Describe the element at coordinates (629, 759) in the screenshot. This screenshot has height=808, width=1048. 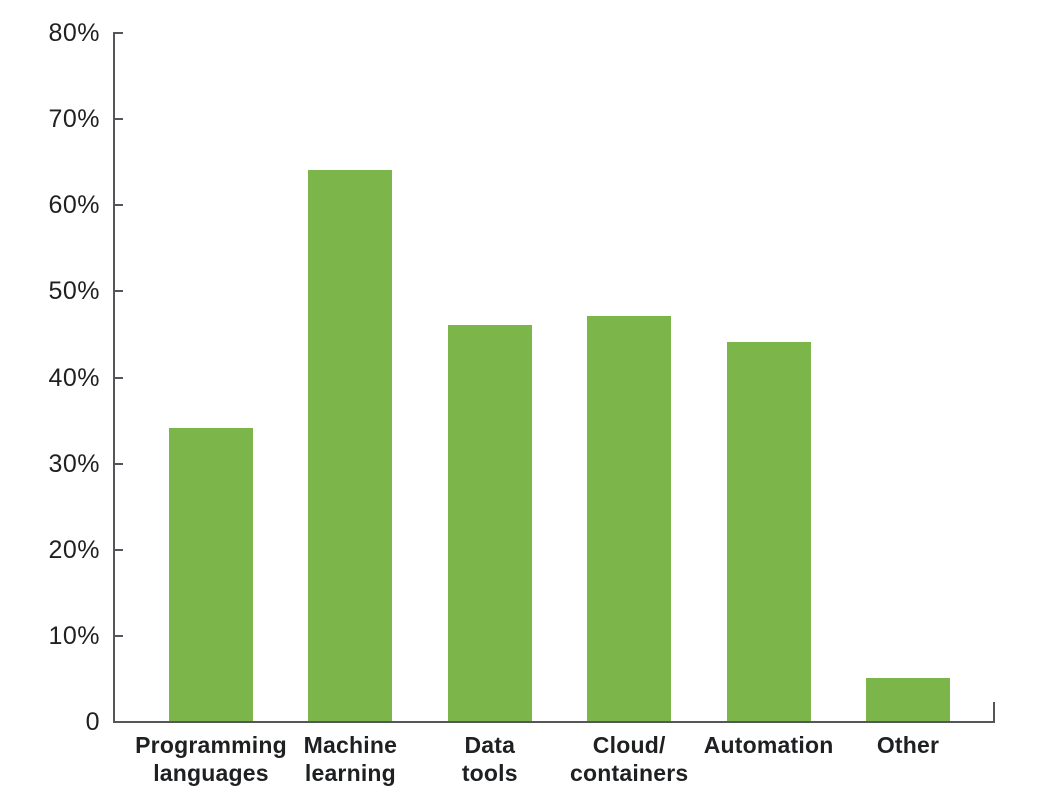
I see `x-category-label: Cloud/ containers` at that location.